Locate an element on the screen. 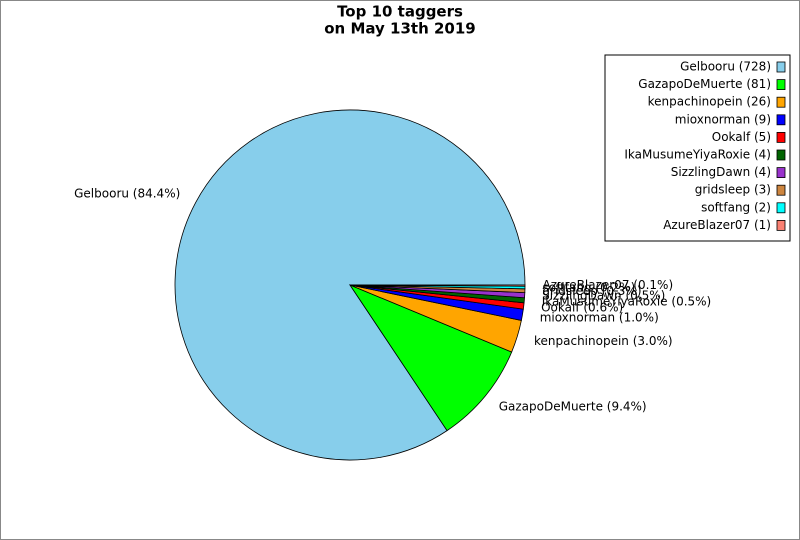  legend-label: kenpachinopein (26) is located at coordinates (709, 102).